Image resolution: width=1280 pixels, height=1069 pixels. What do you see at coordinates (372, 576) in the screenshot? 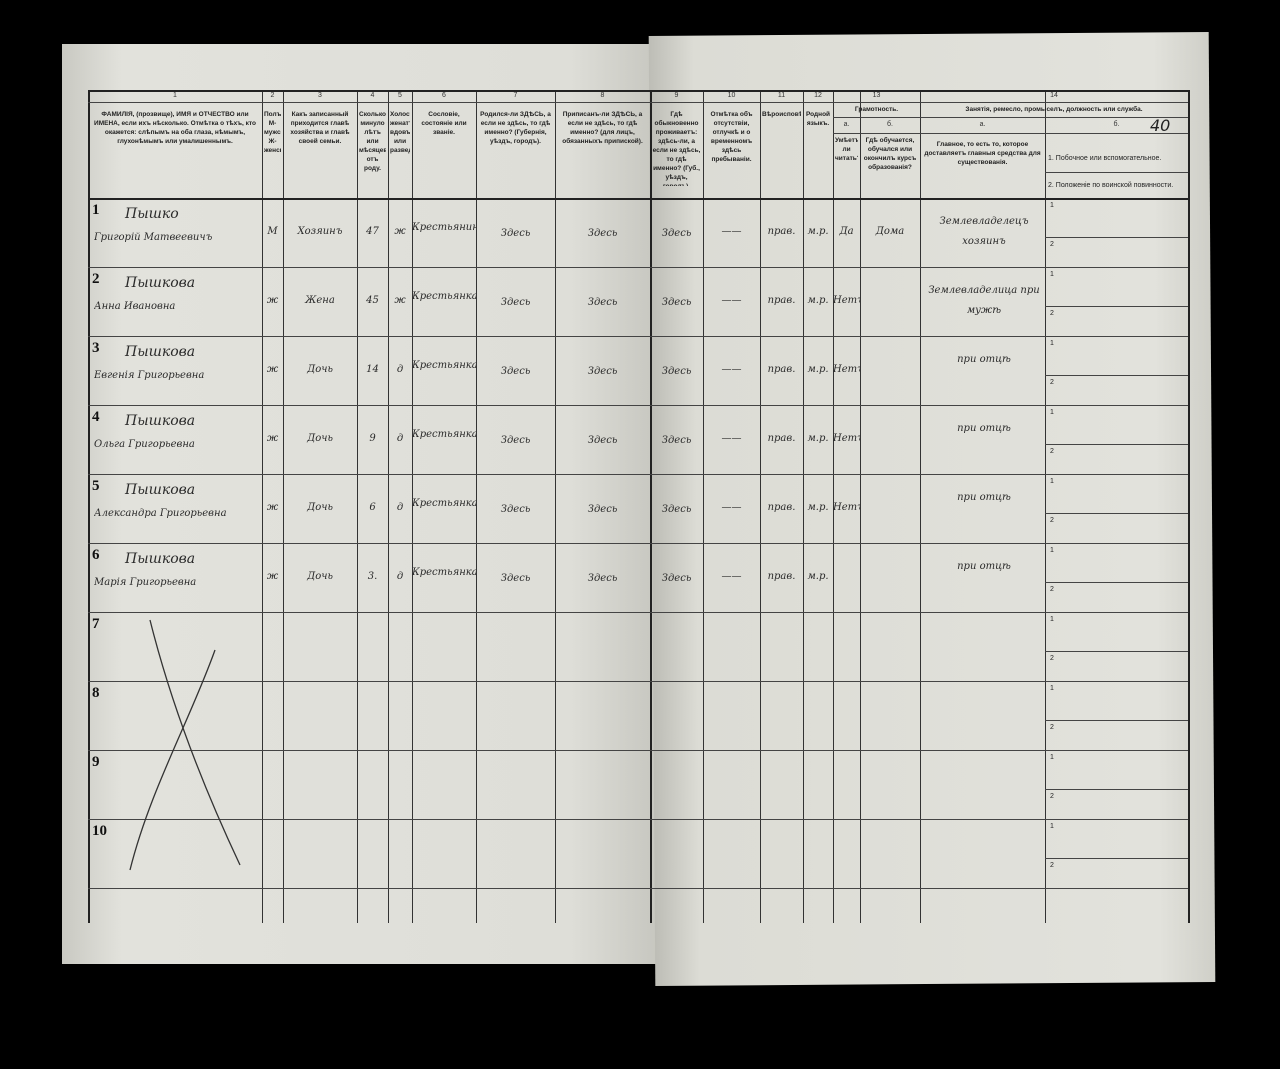
I see `age: 3.` at bounding box center [372, 576].